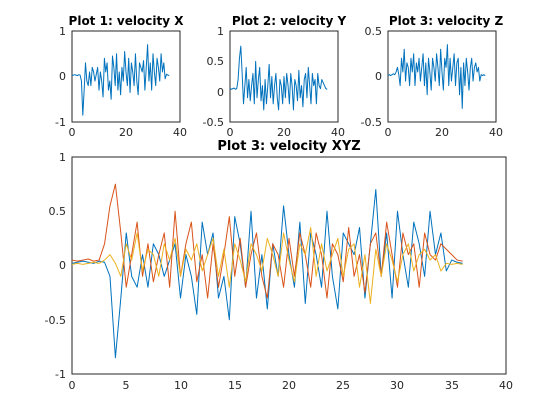 The width and height of the screenshot is (560, 420). Describe the element at coordinates (216, 61) in the screenshot. I see `subplot-2-ytick-0p5: 0.5` at that location.